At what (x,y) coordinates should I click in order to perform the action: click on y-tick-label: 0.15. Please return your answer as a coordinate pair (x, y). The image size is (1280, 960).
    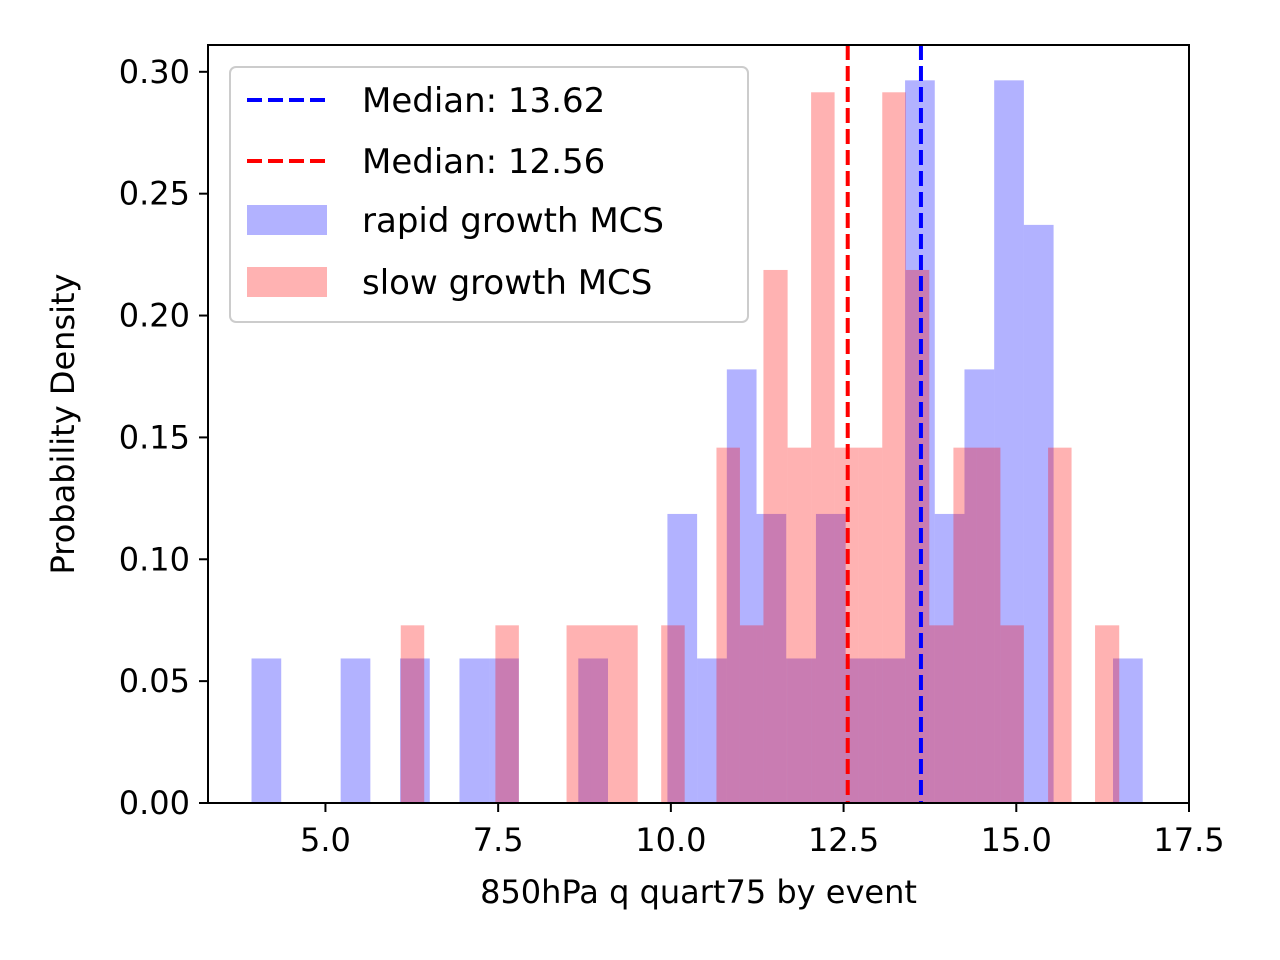
    Looking at the image, I should click on (154, 437).